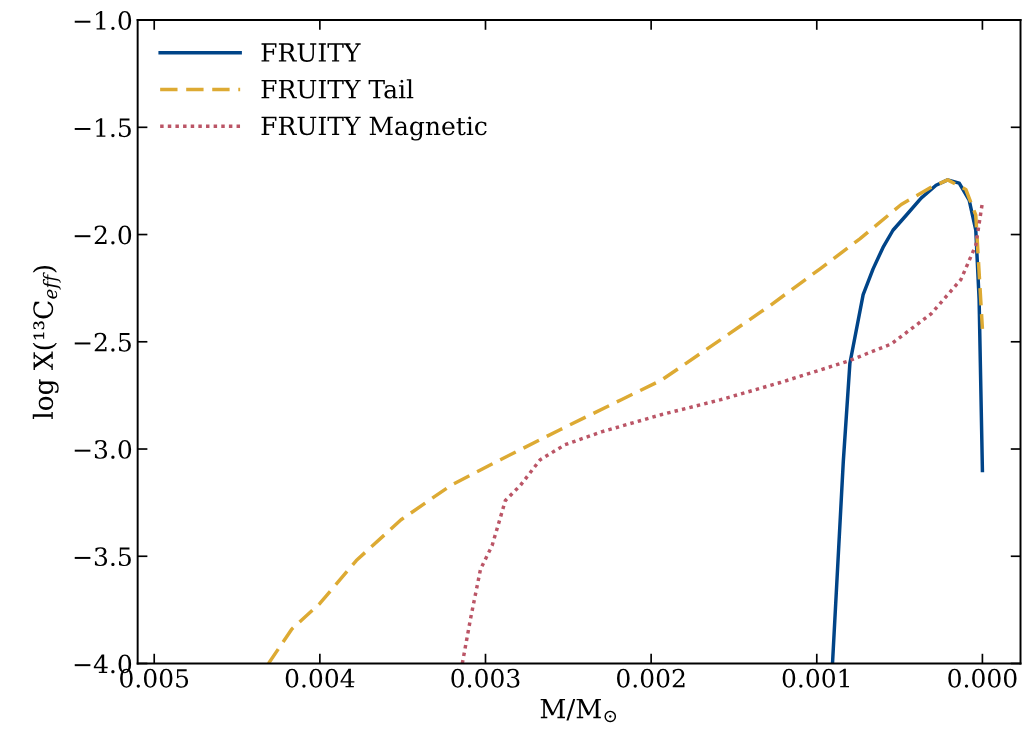 This screenshot has height=743, width=1035. What do you see at coordinates (46, 342) in the screenshot?
I see `y-axis-title: log X(¹³C$_{eff}$)` at bounding box center [46, 342].